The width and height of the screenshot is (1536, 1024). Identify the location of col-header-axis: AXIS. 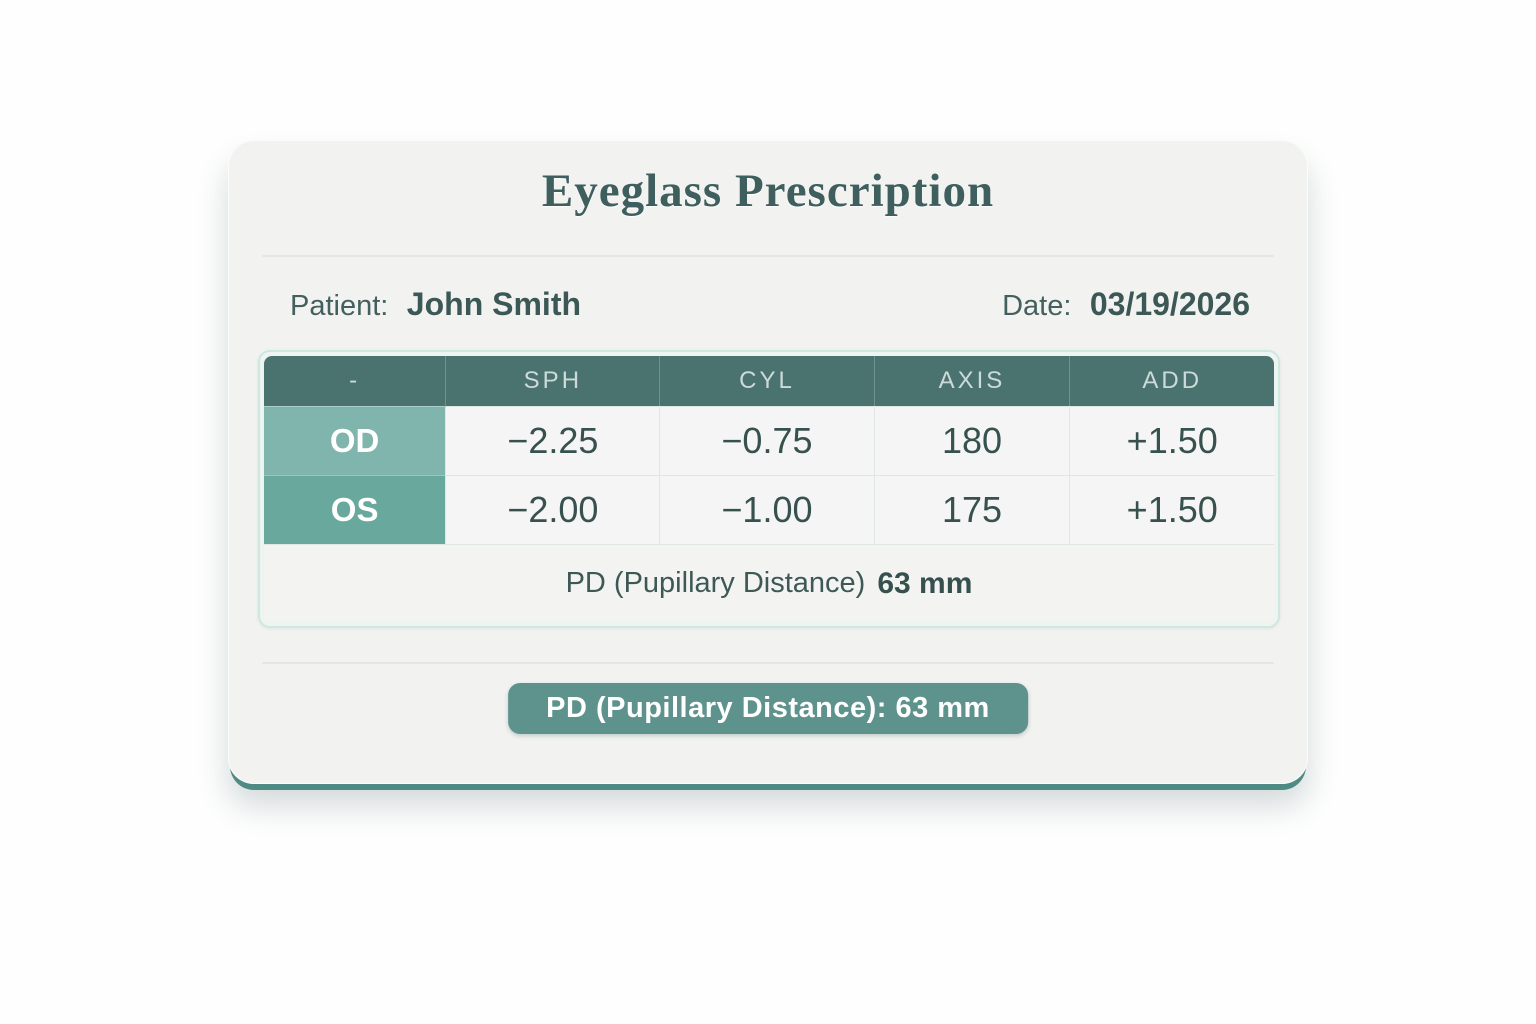
(971, 381).